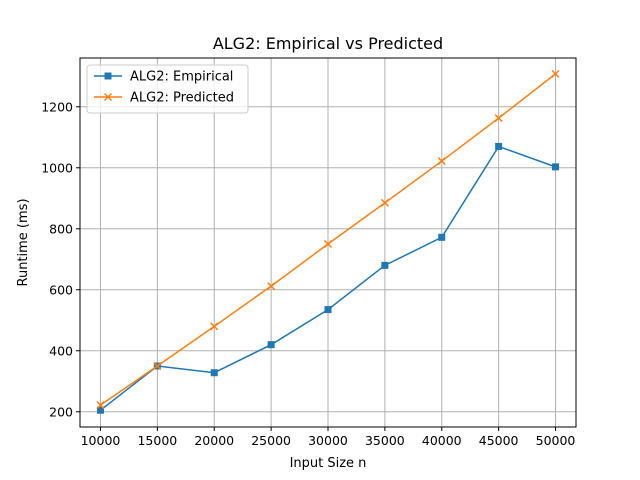 The width and height of the screenshot is (640, 480). I want to click on x-tick-label: 35000, so click(385, 440).